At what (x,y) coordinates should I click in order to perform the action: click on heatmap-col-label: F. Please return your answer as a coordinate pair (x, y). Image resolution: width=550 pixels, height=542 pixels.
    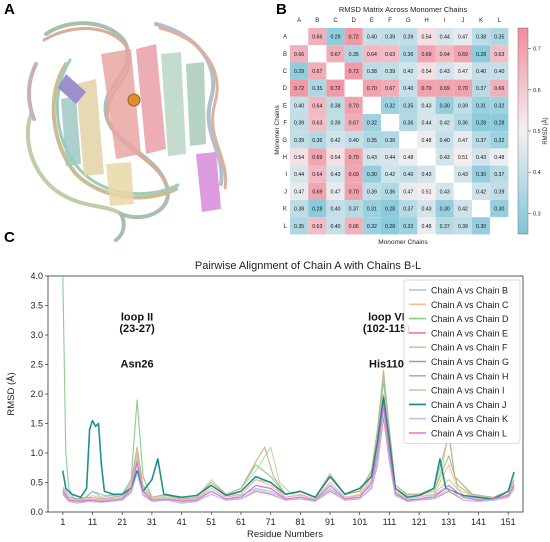
    Looking at the image, I should click on (390, 21).